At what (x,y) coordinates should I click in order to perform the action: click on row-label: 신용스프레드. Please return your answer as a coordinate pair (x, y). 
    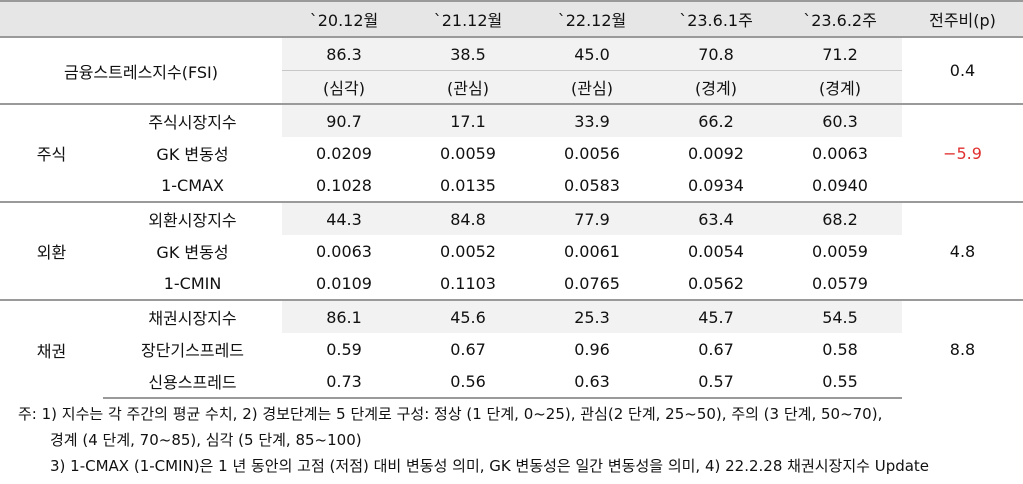
    Looking at the image, I should click on (192, 382).